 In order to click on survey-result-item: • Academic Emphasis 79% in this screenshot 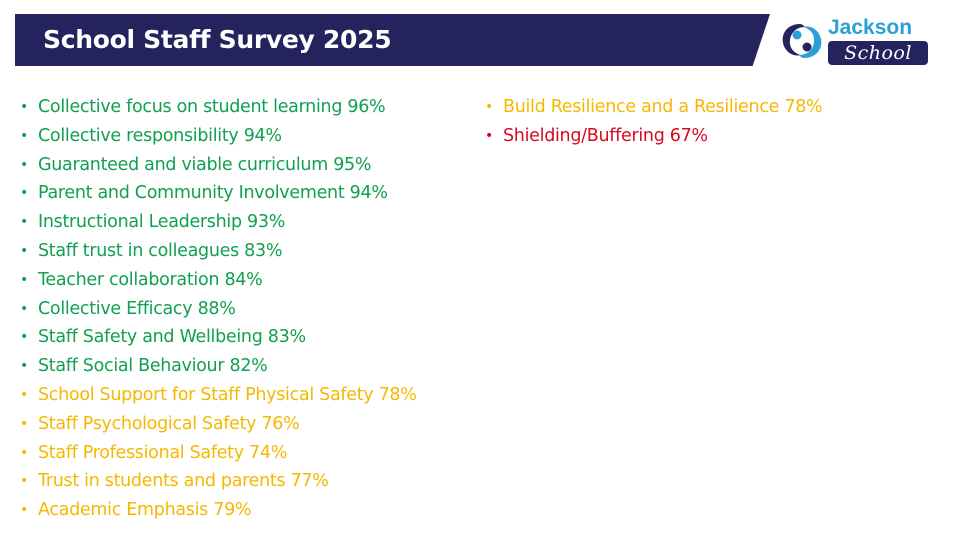, I will do `click(216, 510)`.